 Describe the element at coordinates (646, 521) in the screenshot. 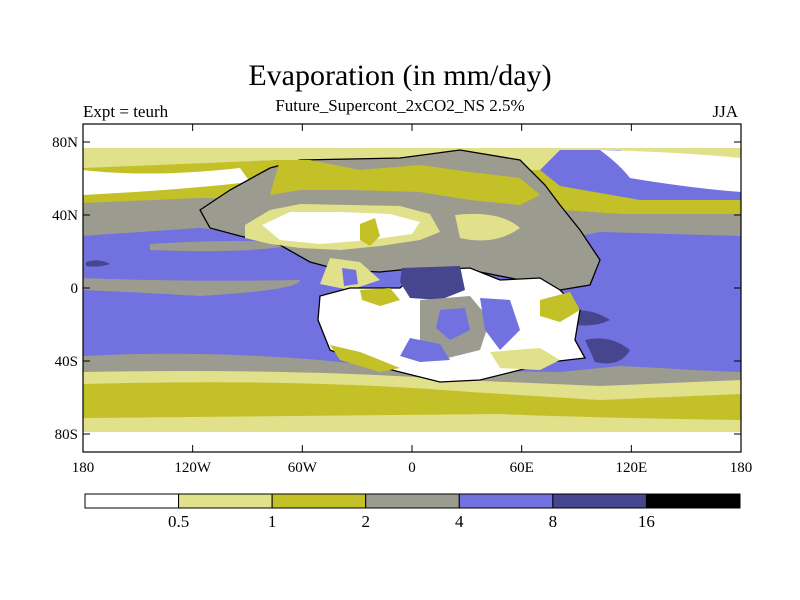

I see `colorbar-label: 16` at that location.